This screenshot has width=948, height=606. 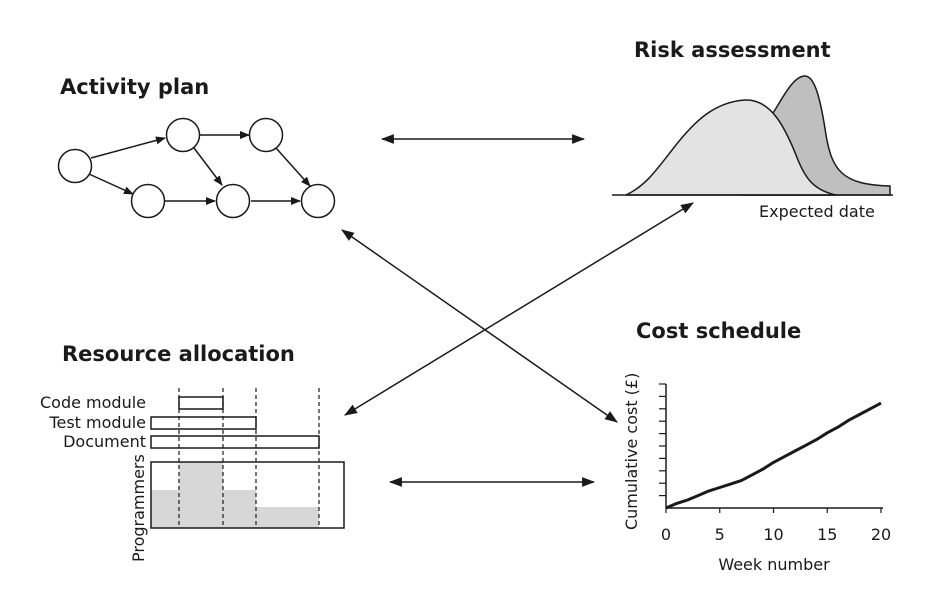 What do you see at coordinates (881, 534) in the screenshot?
I see `x-tick-label: 20` at bounding box center [881, 534].